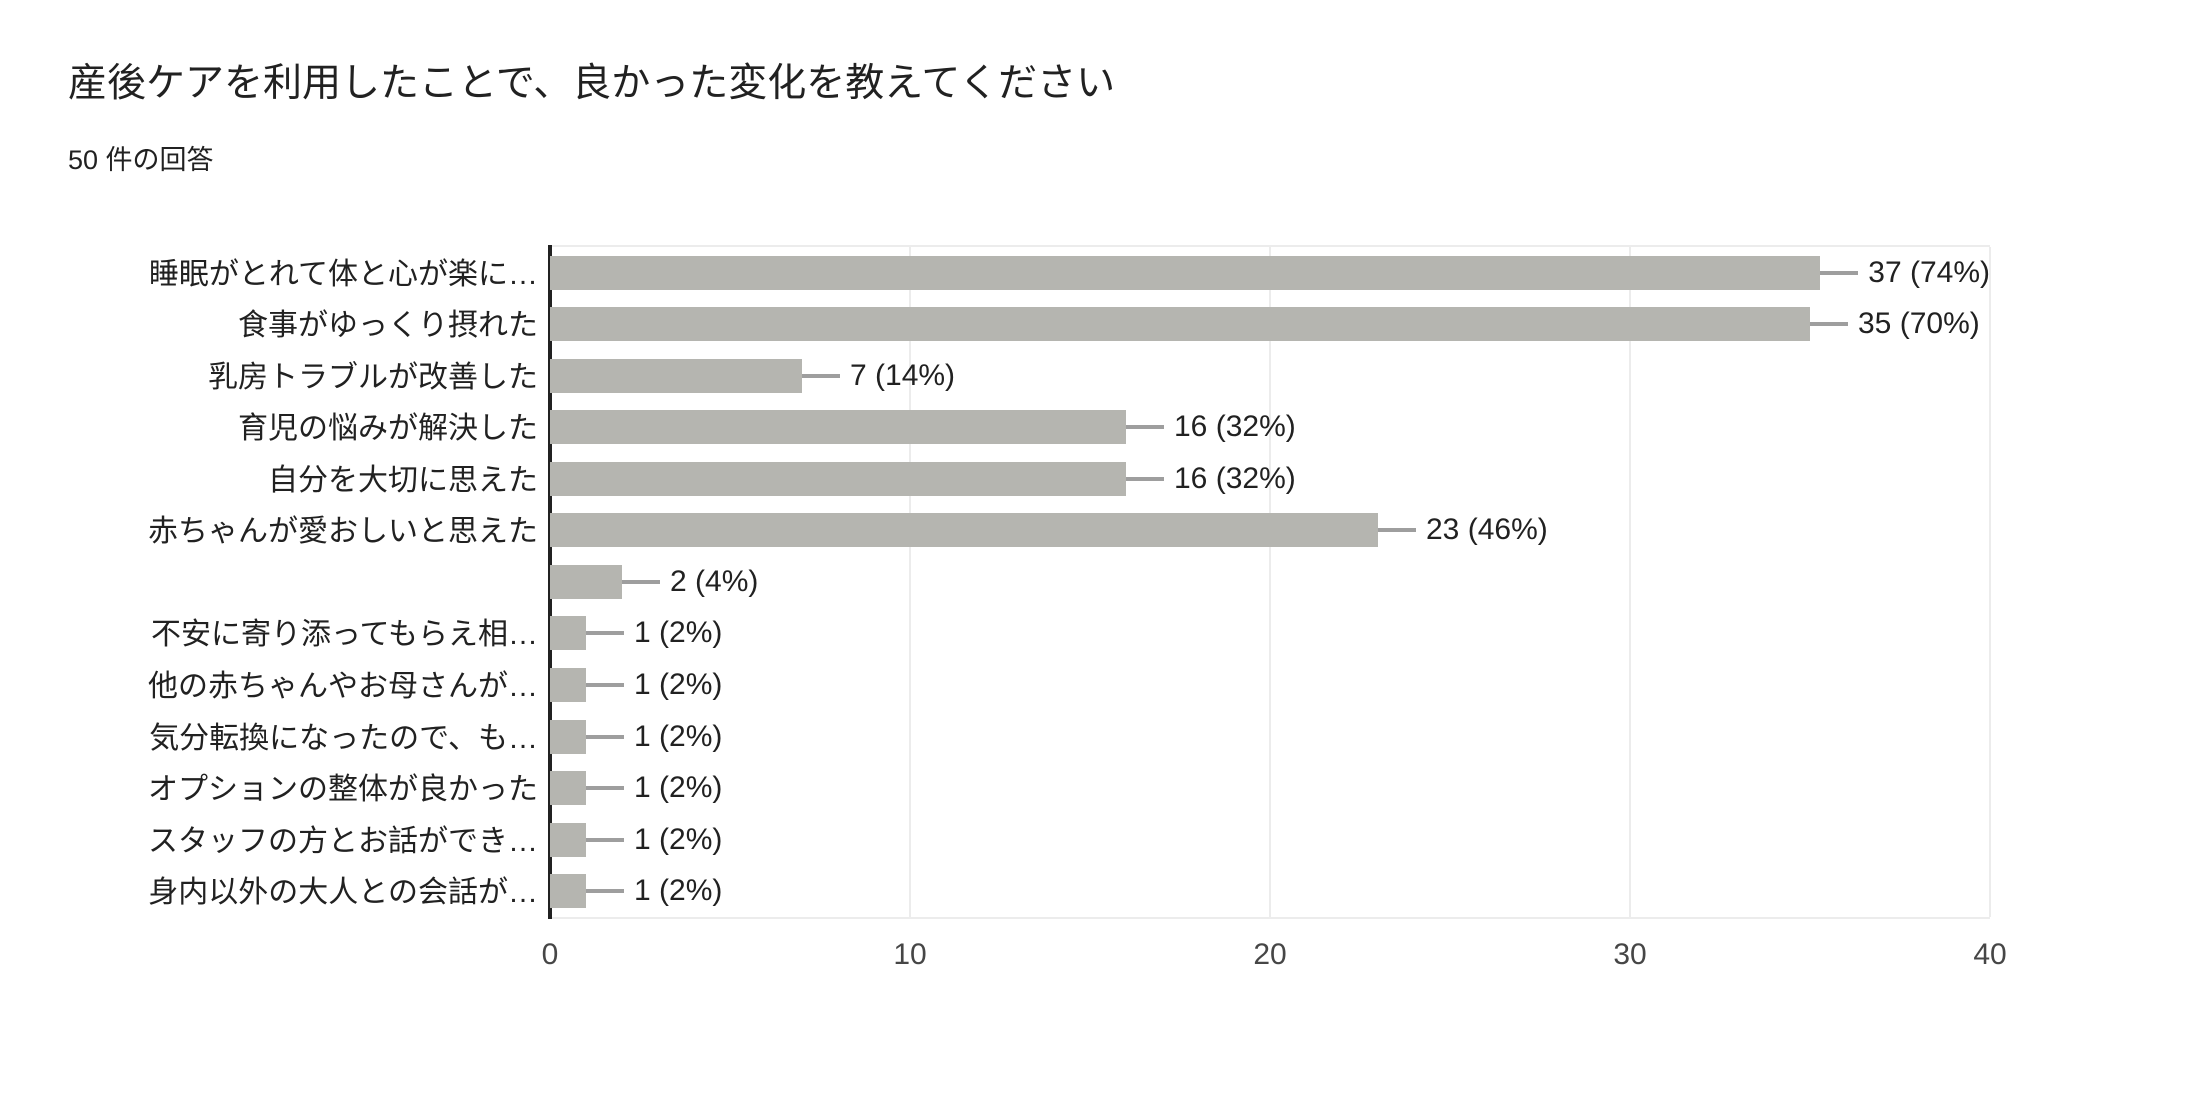  Describe the element at coordinates (1270, 954) in the screenshot. I see `x-tick-label: 20` at that location.